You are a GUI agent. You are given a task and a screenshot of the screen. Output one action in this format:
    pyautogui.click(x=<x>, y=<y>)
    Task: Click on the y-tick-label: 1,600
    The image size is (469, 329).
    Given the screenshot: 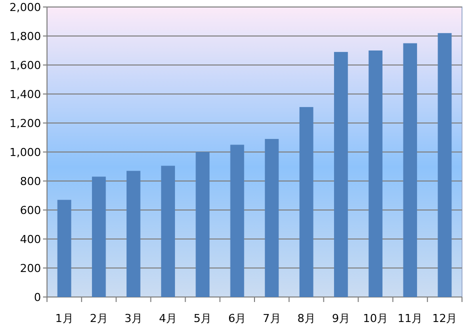 What is the action you would take?
    pyautogui.click(x=25, y=65)
    